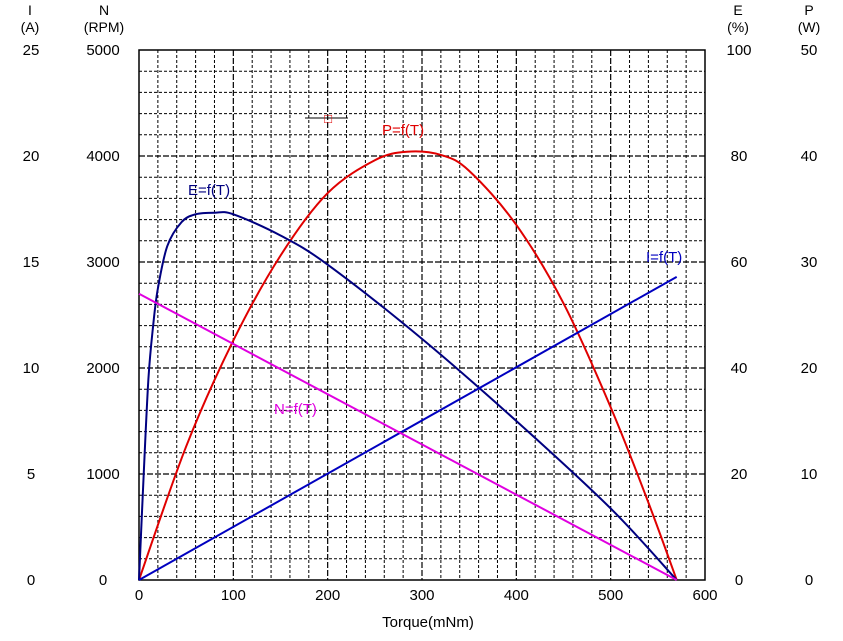  I want to click on current-tick-label: 15, so click(31, 262).